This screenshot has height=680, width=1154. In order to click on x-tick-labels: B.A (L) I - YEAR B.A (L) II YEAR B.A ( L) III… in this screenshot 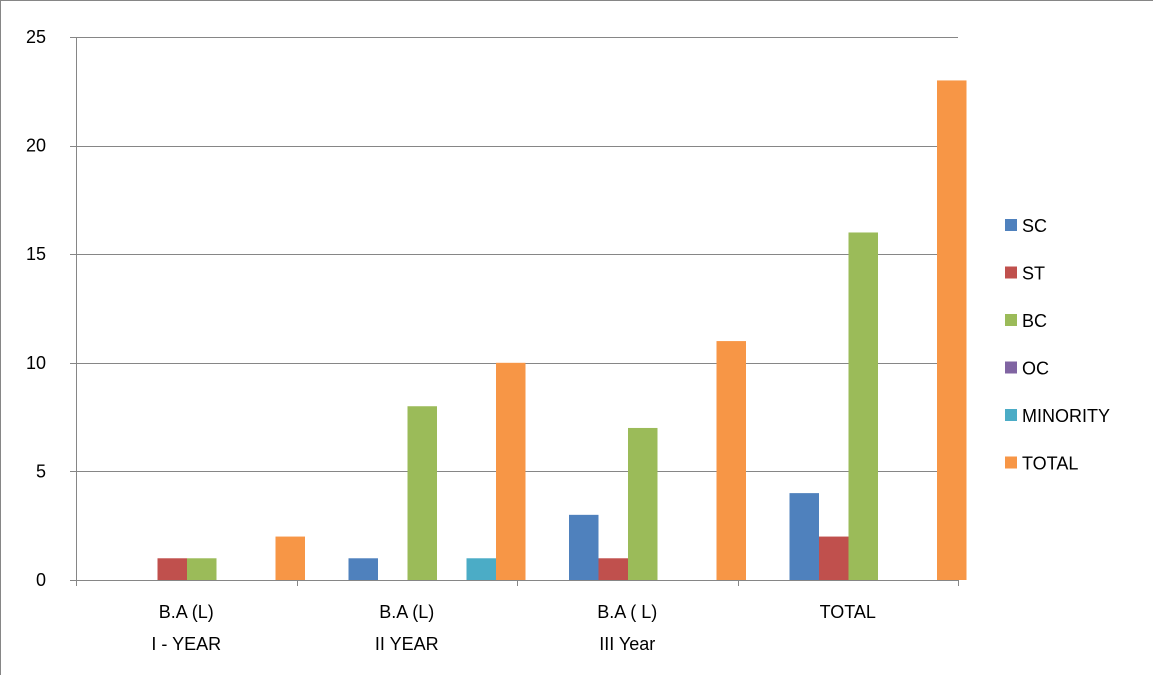, I will do `click(513, 628)`.